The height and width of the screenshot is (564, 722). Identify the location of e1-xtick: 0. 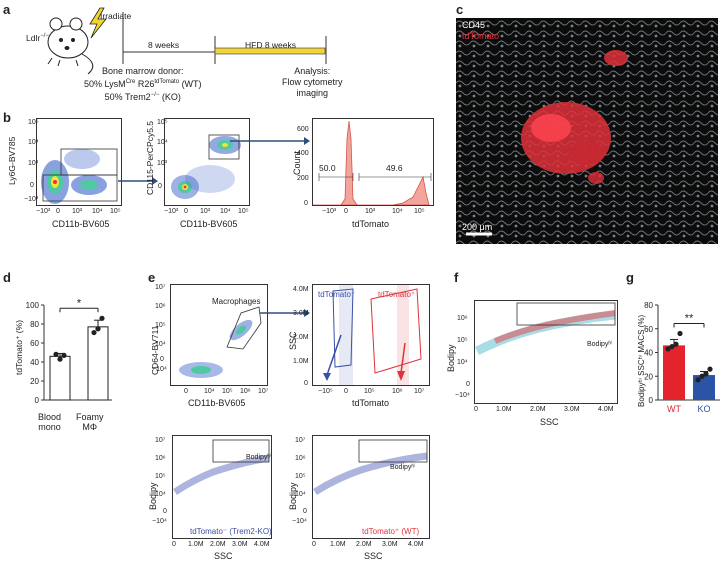
(186, 391).